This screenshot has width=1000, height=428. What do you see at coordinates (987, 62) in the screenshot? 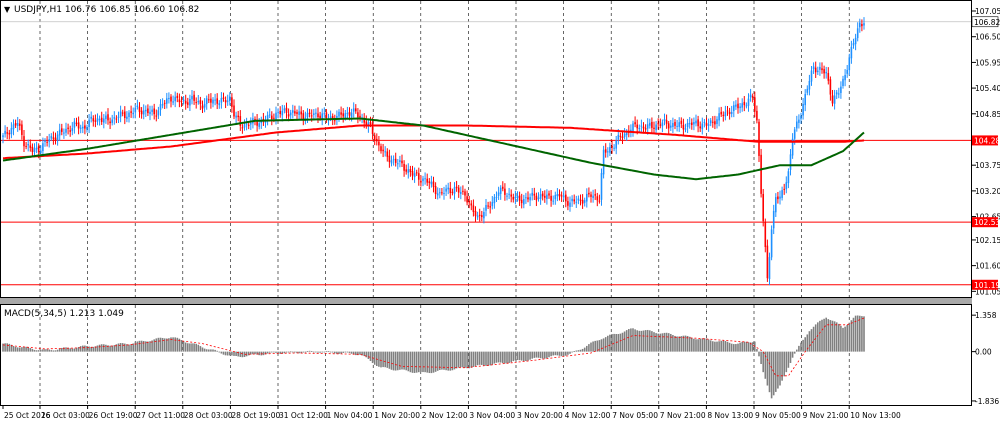
I see `price-tick-label: 105.95` at bounding box center [987, 62].